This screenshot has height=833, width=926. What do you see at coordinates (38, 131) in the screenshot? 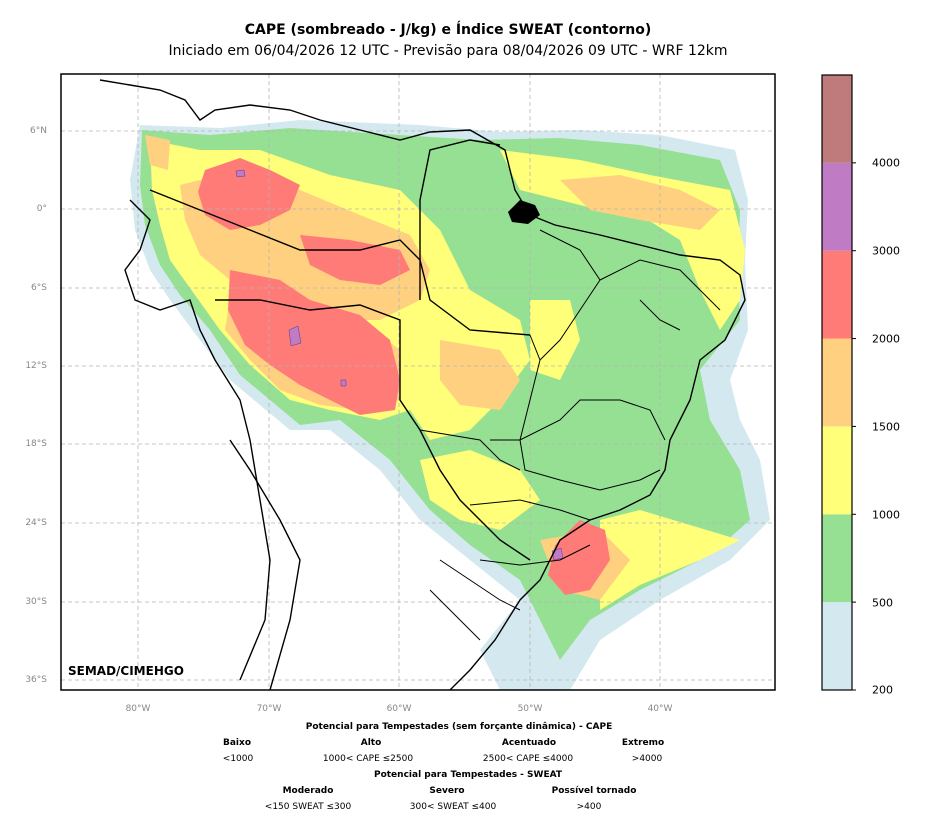
I see `lat-label-6n: 6°N` at bounding box center [38, 131].